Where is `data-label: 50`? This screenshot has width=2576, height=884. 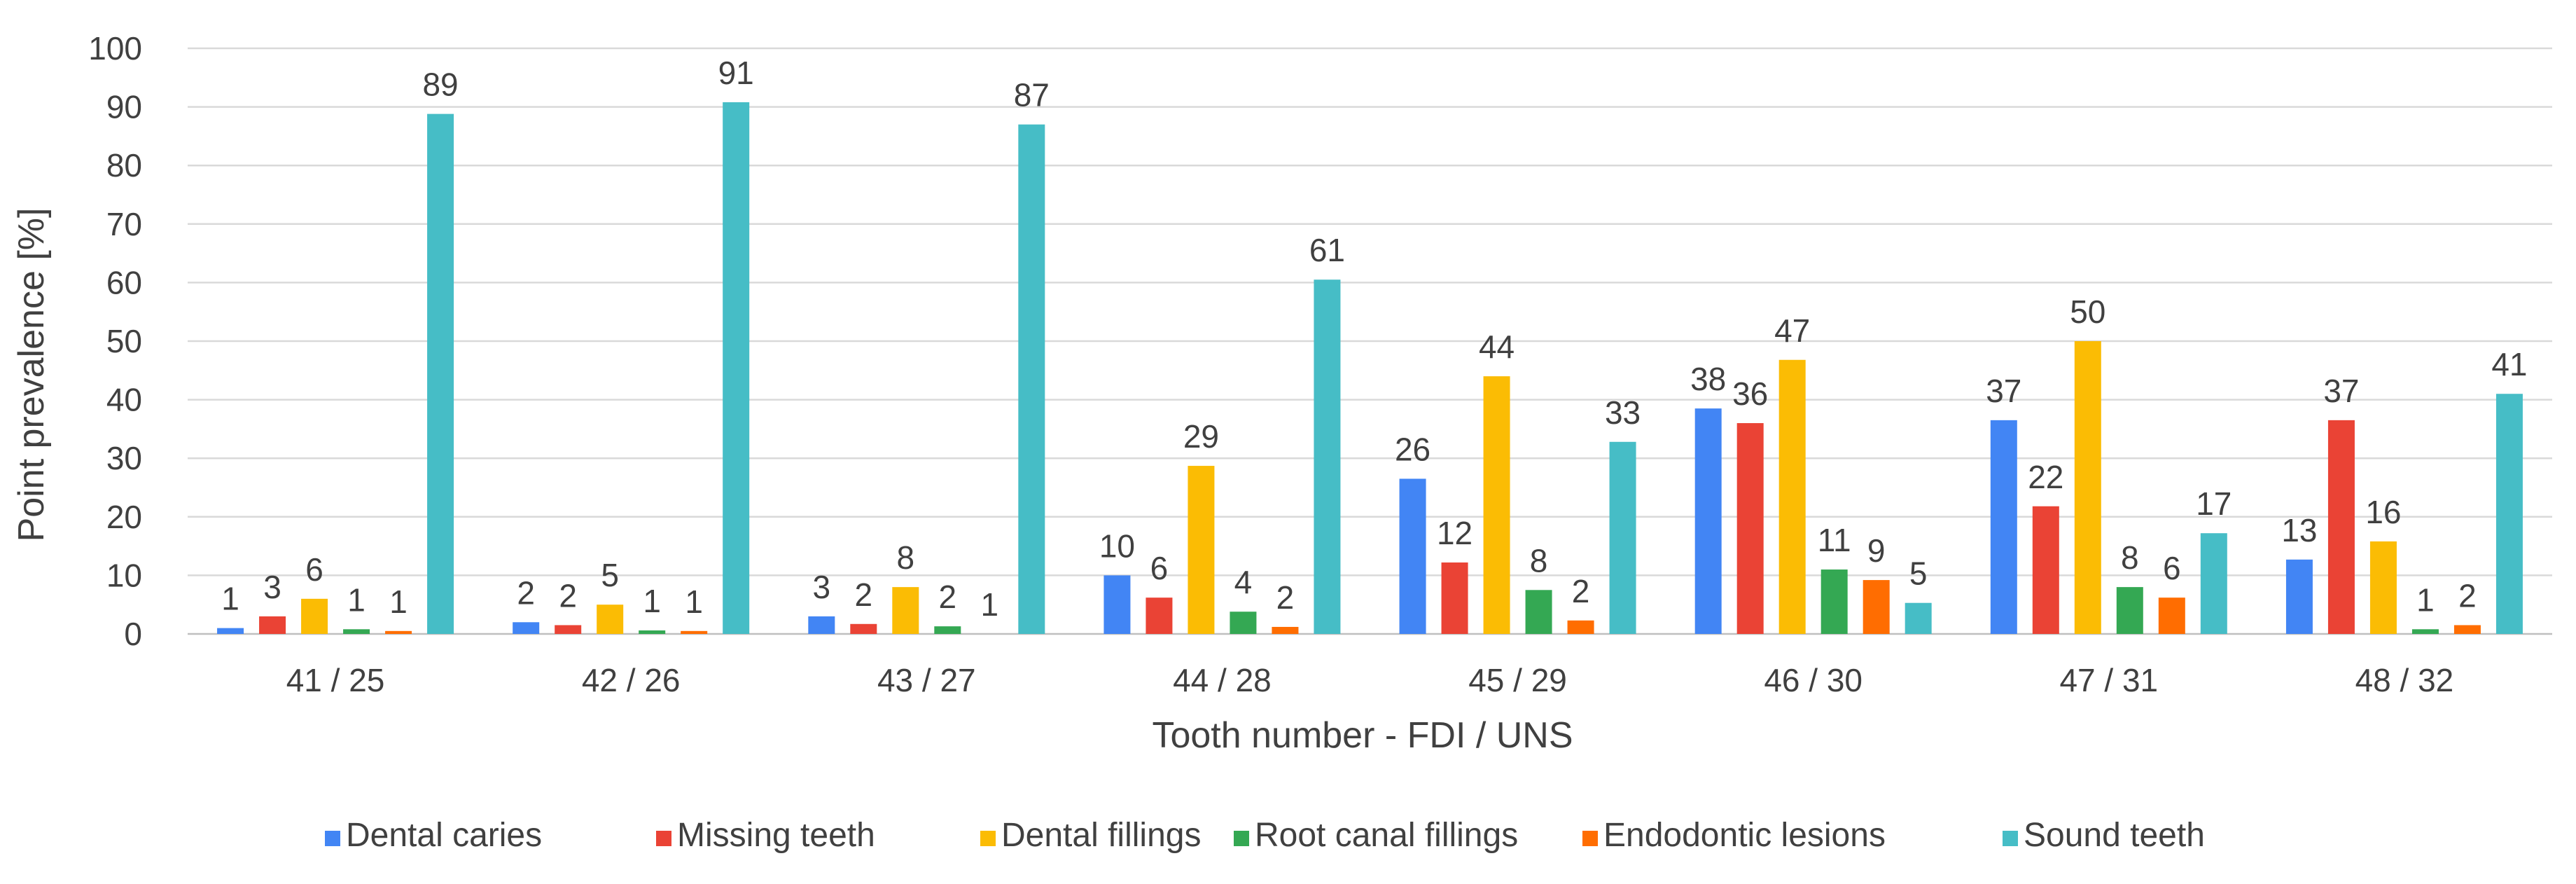 data-label: 50 is located at coordinates (2087, 311).